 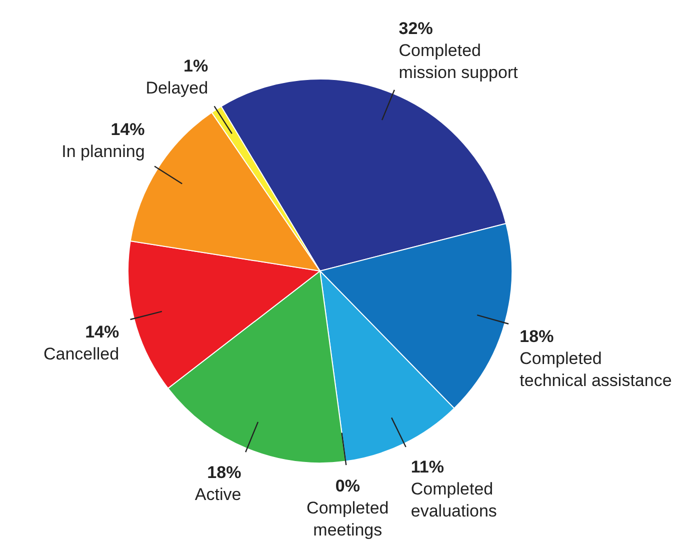 What do you see at coordinates (458, 61) in the screenshot?
I see `slice-label: Completed mission support` at bounding box center [458, 61].